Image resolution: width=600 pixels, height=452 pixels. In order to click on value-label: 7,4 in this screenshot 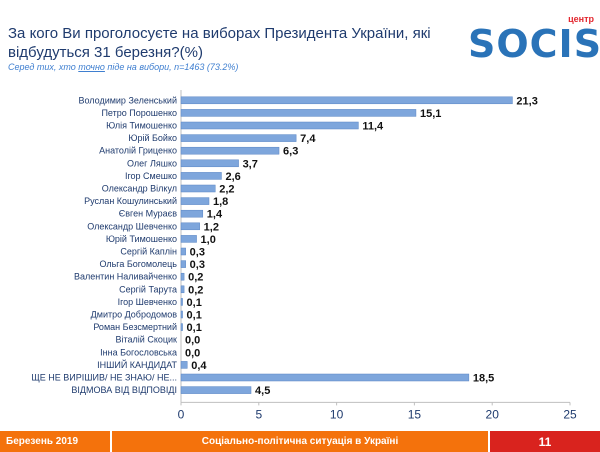, I will do `click(308, 139)`.